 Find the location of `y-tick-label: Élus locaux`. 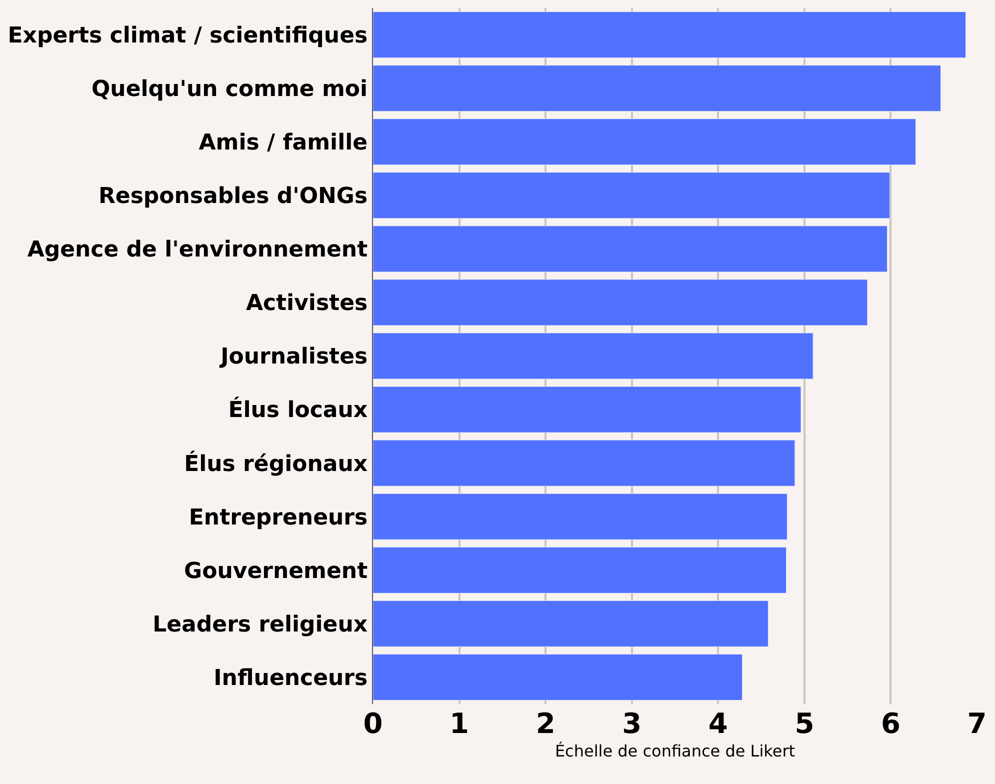

y-tick-label: Élus locaux is located at coordinates (298, 410).